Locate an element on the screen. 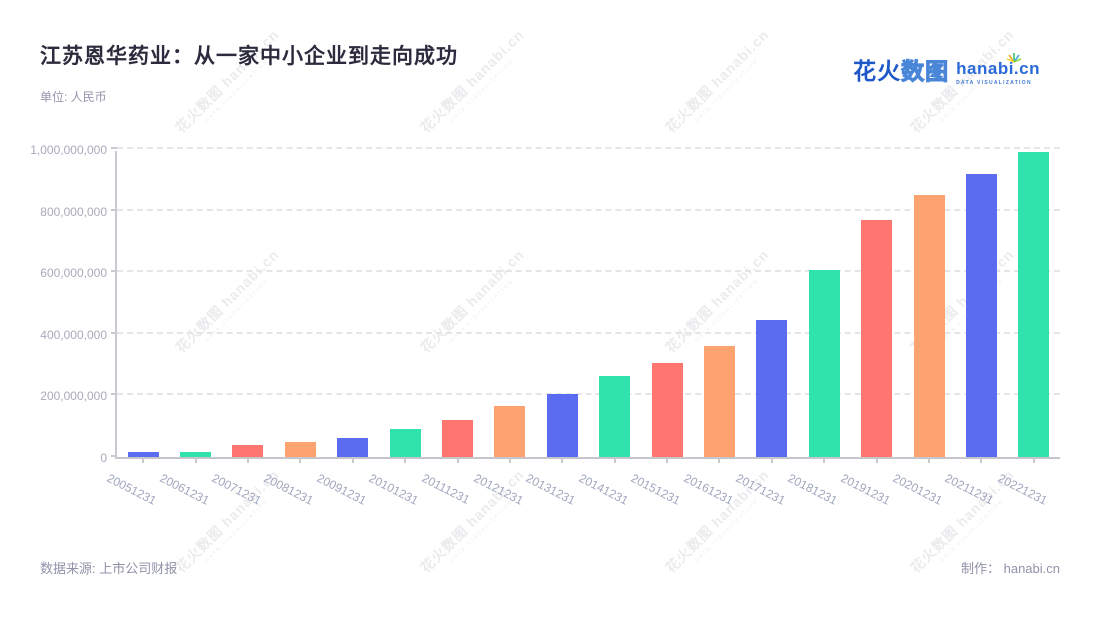 The image size is (1100, 620). category-slot: 20111231 is located at coordinates (451, 329).